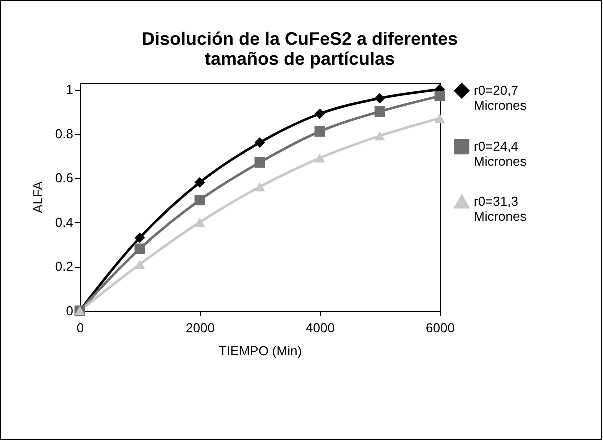 The width and height of the screenshot is (603, 441). I want to click on legend-label: r0=24,4 Micrones, so click(501, 154).